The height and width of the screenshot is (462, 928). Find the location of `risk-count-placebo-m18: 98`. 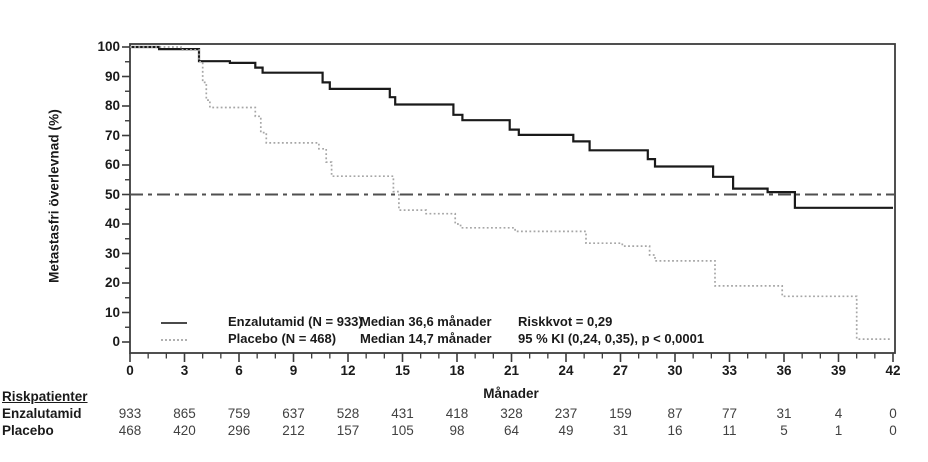

risk-count-placebo-m18: 98 is located at coordinates (457, 430).